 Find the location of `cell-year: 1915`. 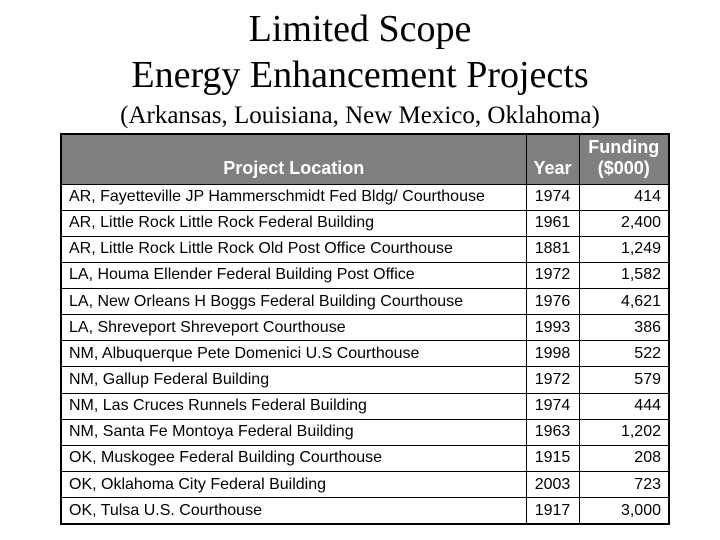

cell-year: 1915 is located at coordinates (552, 458).